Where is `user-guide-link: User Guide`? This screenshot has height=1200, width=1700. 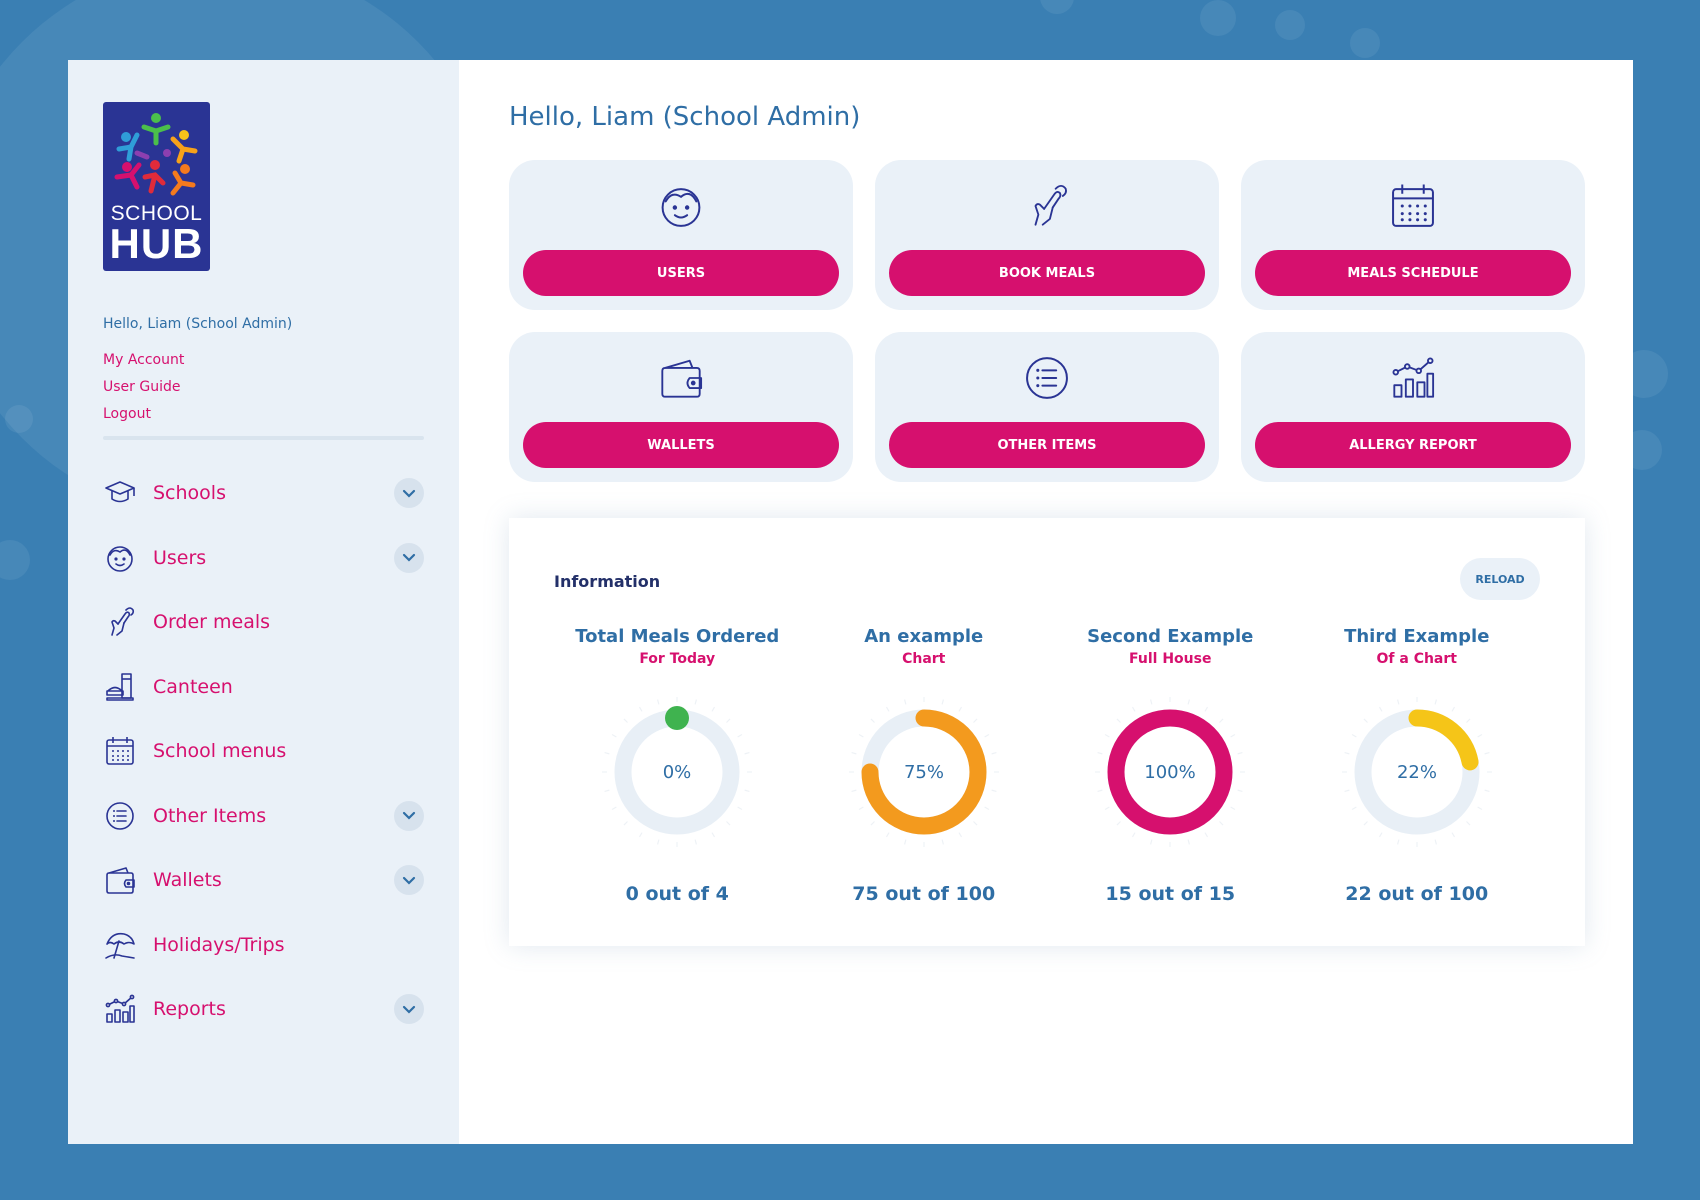
user-guide-link: User Guide is located at coordinates (142, 387).